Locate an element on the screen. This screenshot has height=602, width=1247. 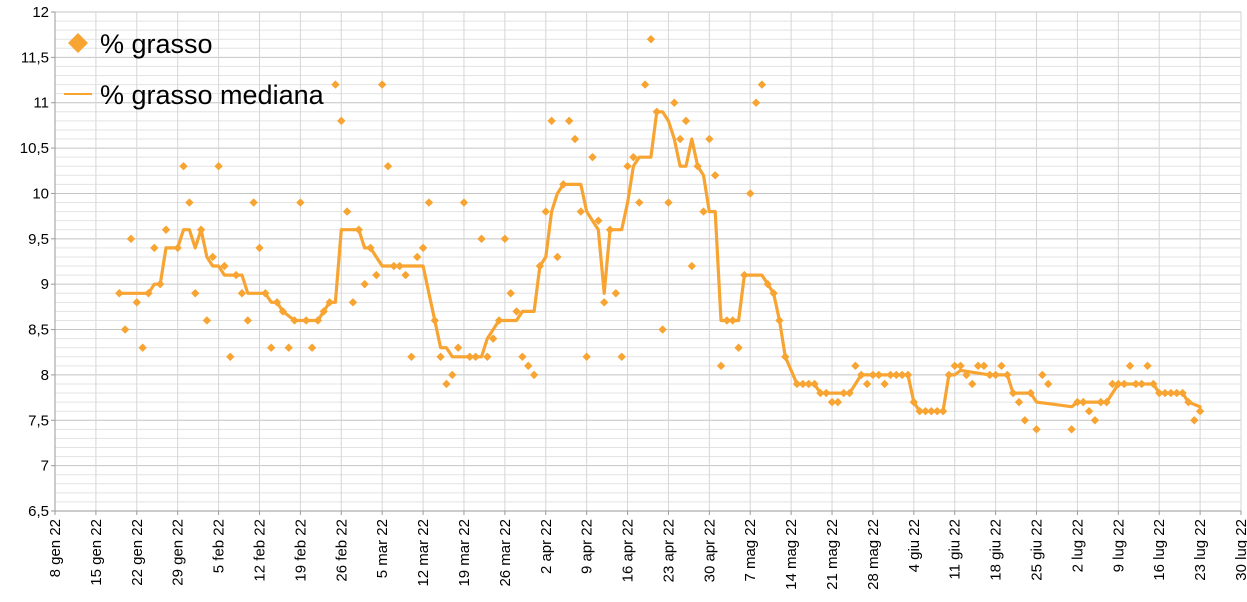
x-tick-label: 4 giu 22 is located at coordinates (914, 545).